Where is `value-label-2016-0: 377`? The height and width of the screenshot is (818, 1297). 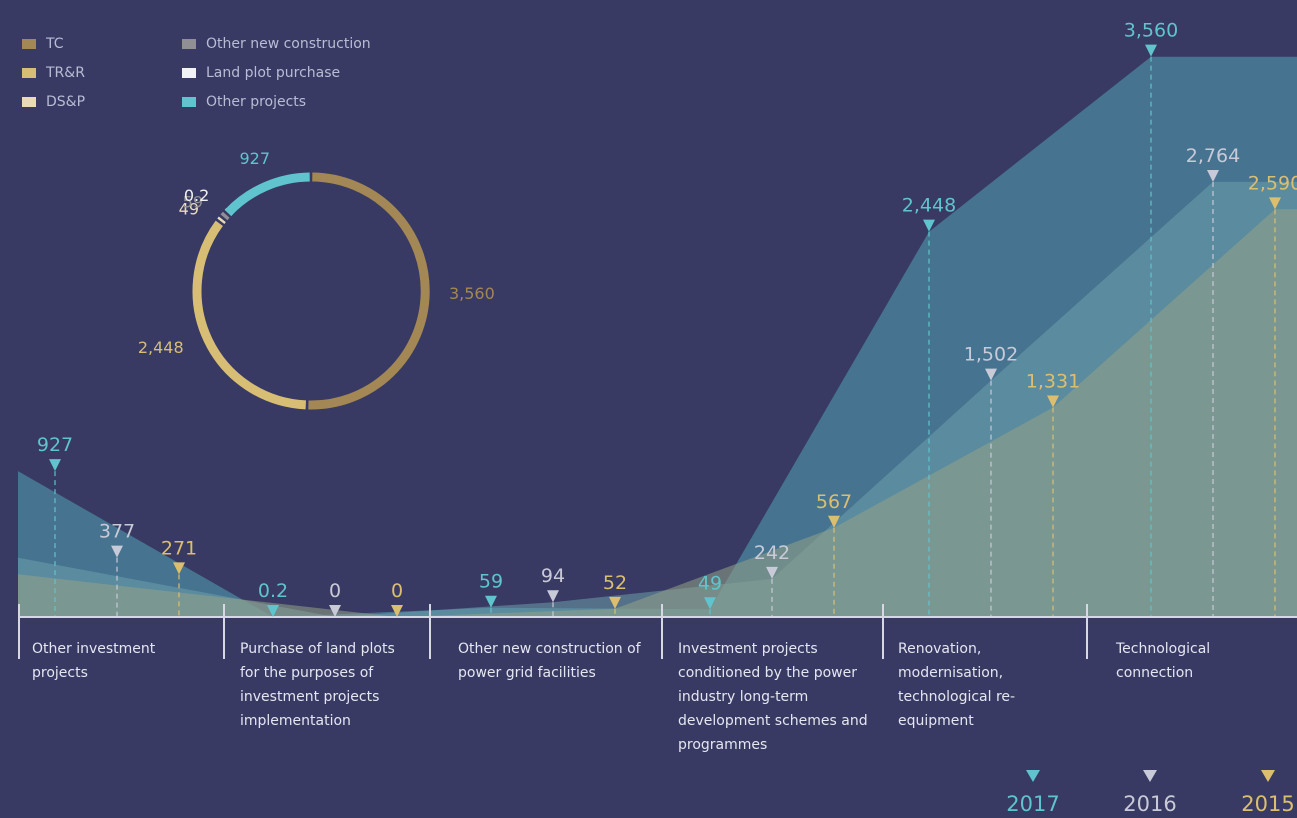
value-label-2016-0: 377 is located at coordinates (117, 532).